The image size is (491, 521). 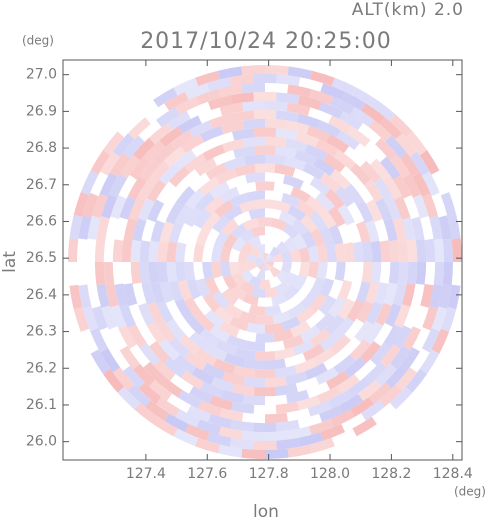 What do you see at coordinates (41, 75) in the screenshot?
I see `y-tick-label: 27.0` at bounding box center [41, 75].